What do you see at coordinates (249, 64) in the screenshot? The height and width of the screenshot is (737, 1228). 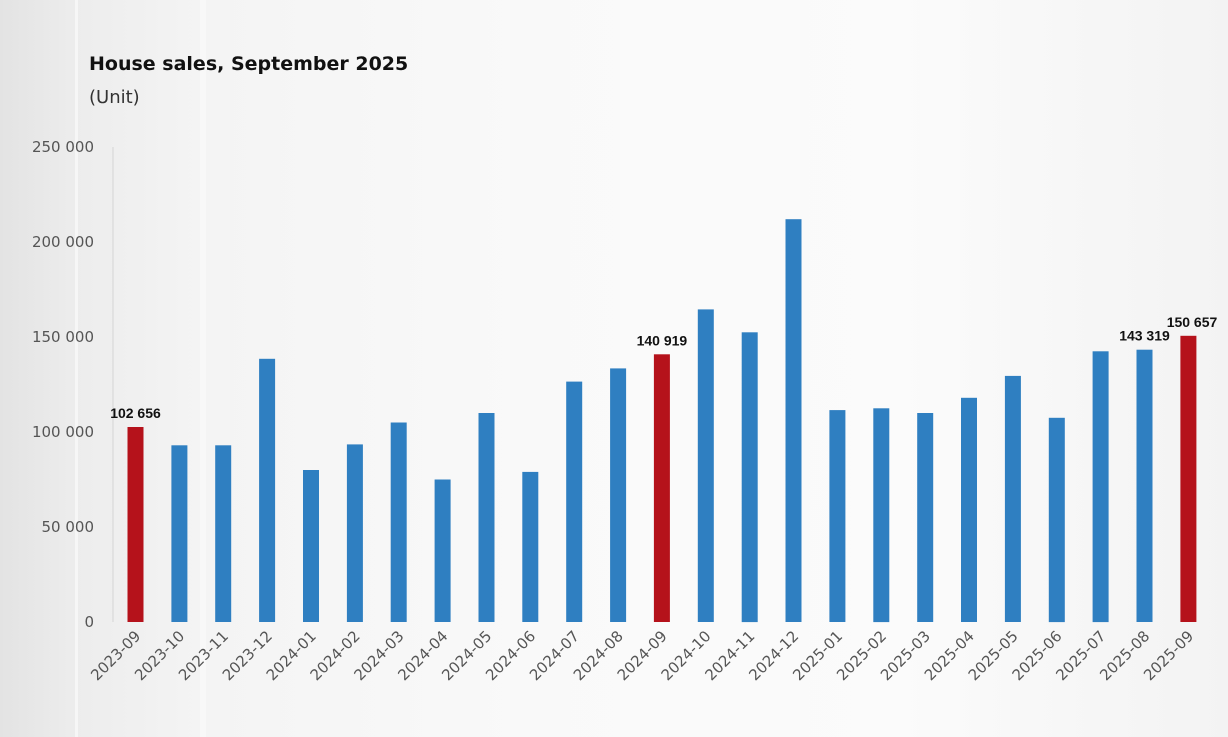 I see `chart-title: House sales, September 2025` at bounding box center [249, 64].